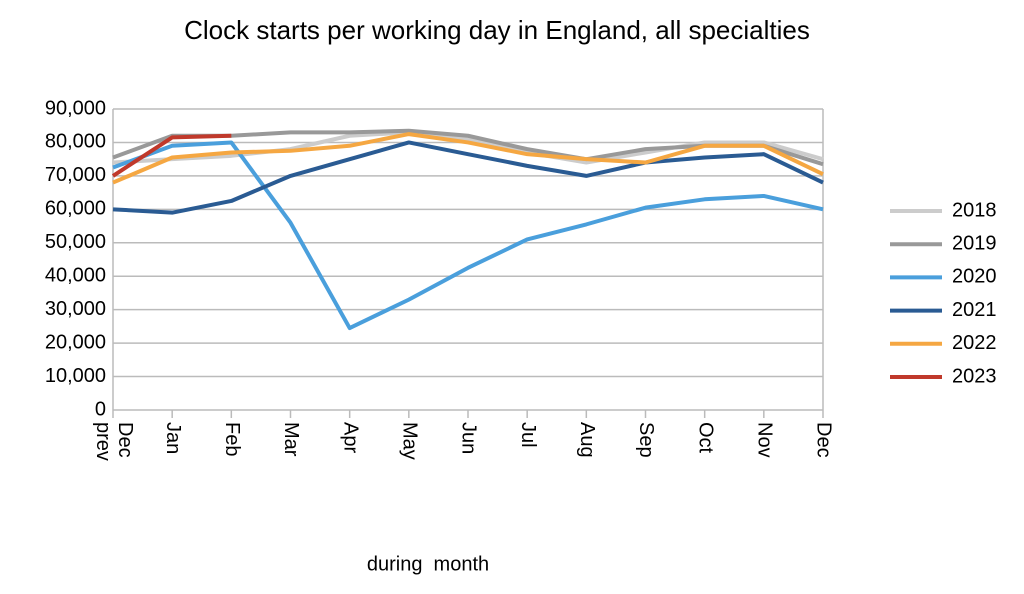 The height and width of the screenshot is (594, 1024). Describe the element at coordinates (75, 242) in the screenshot. I see `y-tick-label: 50,000` at that location.